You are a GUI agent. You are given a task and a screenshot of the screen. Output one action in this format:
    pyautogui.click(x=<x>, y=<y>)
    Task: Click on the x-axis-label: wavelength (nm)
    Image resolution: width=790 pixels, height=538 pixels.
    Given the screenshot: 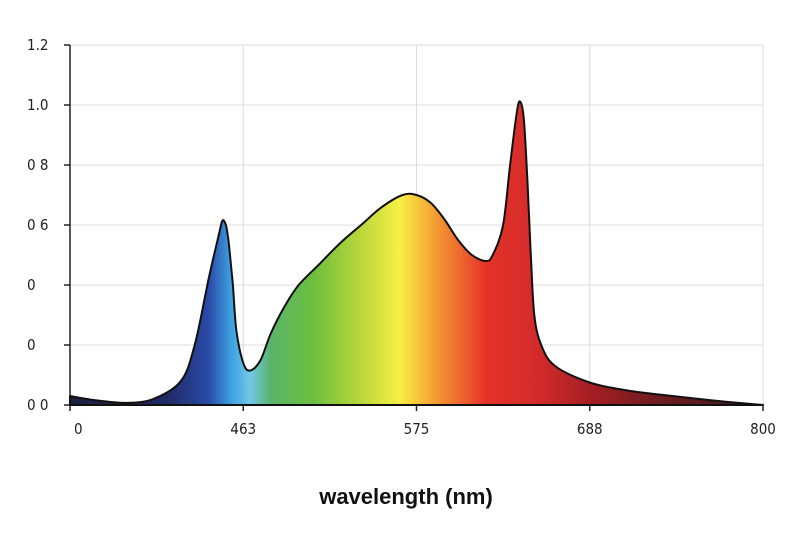 What is the action you would take?
    pyautogui.click(x=405, y=496)
    